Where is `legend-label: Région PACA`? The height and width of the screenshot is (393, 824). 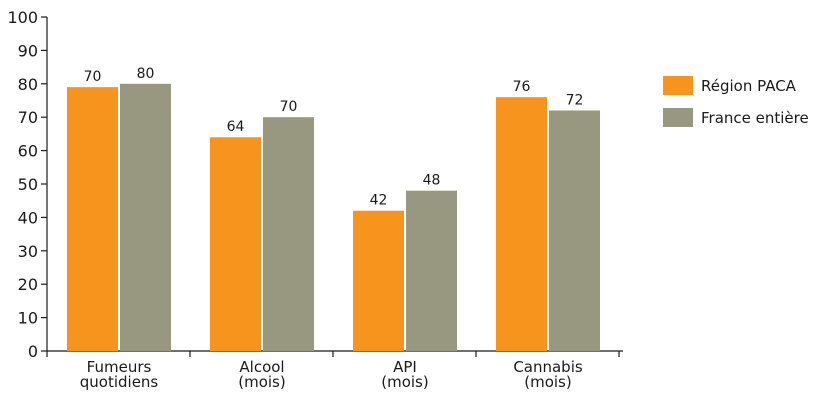 legend-label: Région PACA is located at coordinates (749, 86).